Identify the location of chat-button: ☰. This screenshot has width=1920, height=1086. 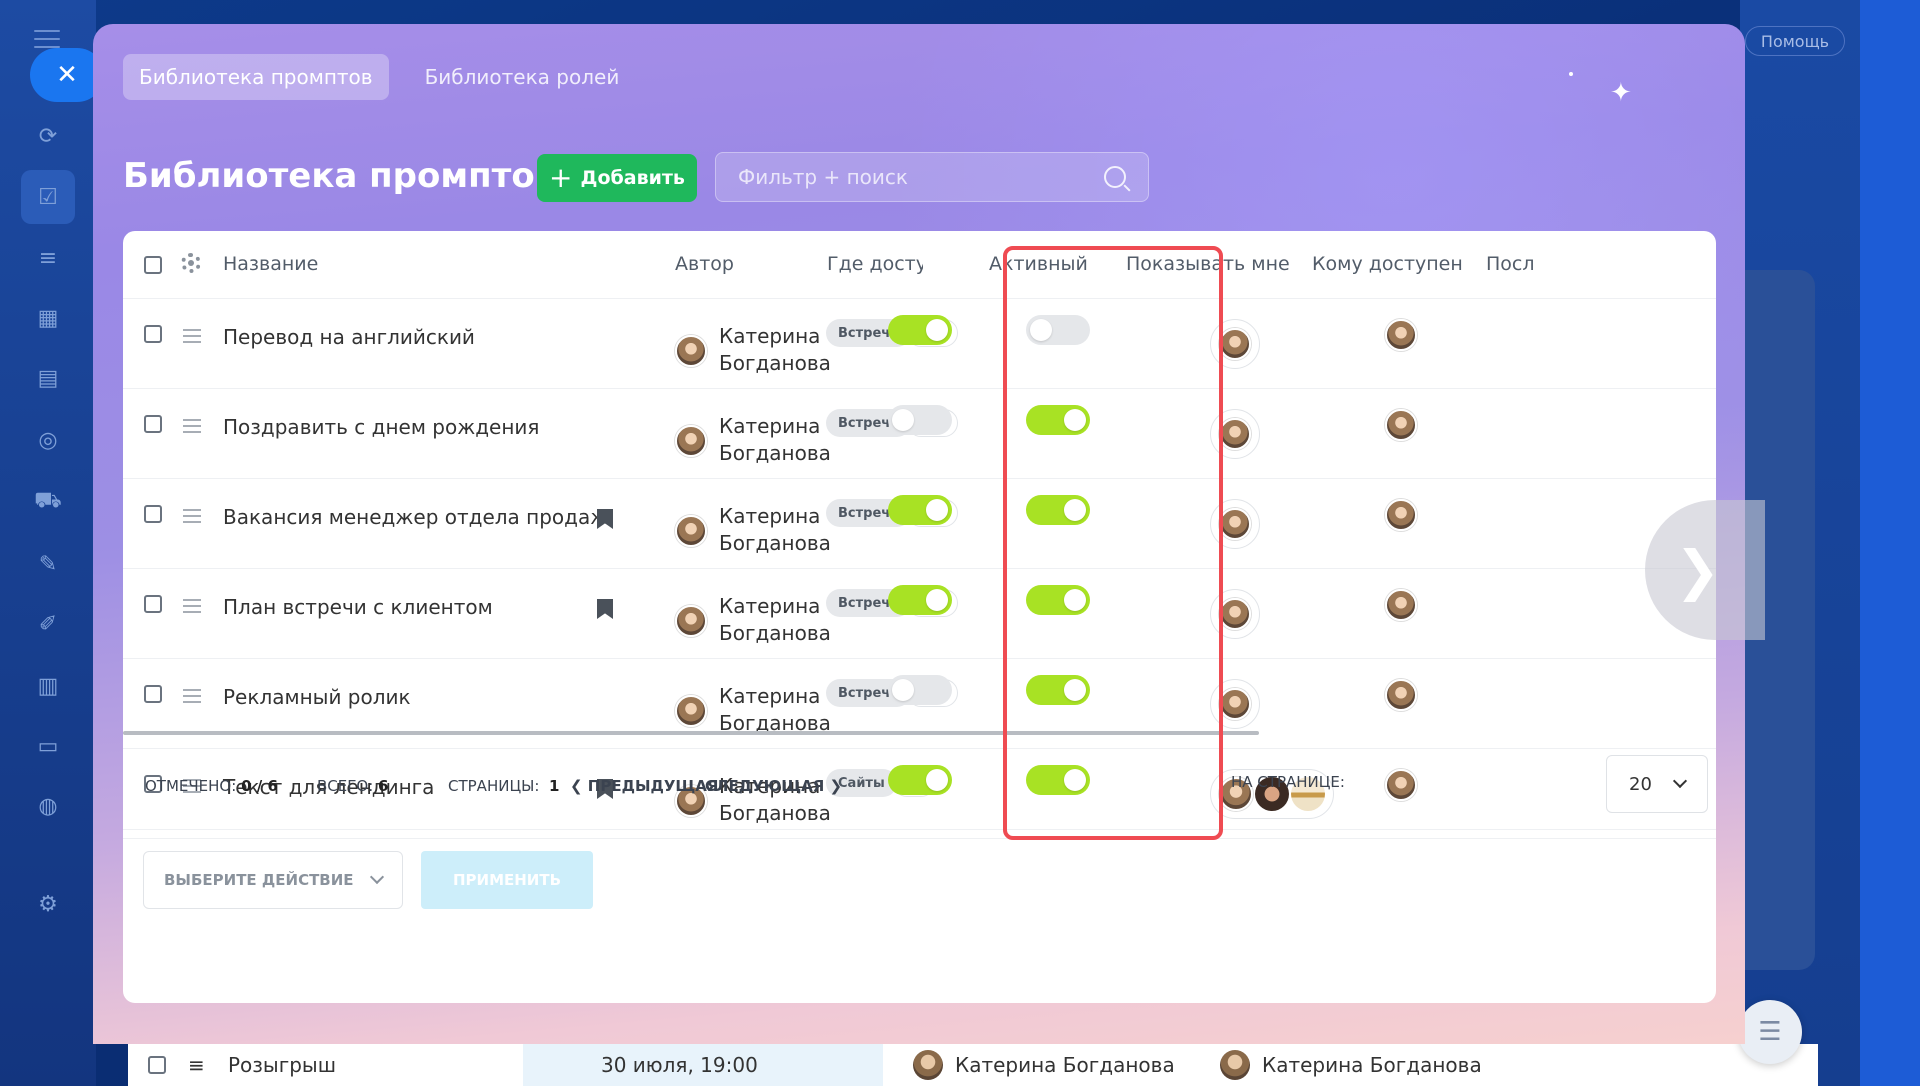
(1770, 1032).